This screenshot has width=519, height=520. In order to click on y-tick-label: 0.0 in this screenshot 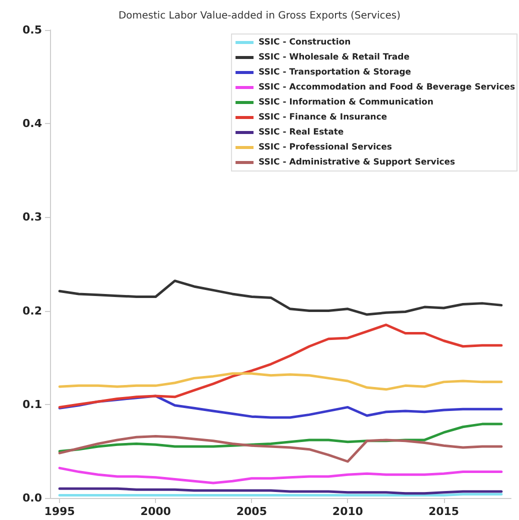, I will do `click(32, 498)`.